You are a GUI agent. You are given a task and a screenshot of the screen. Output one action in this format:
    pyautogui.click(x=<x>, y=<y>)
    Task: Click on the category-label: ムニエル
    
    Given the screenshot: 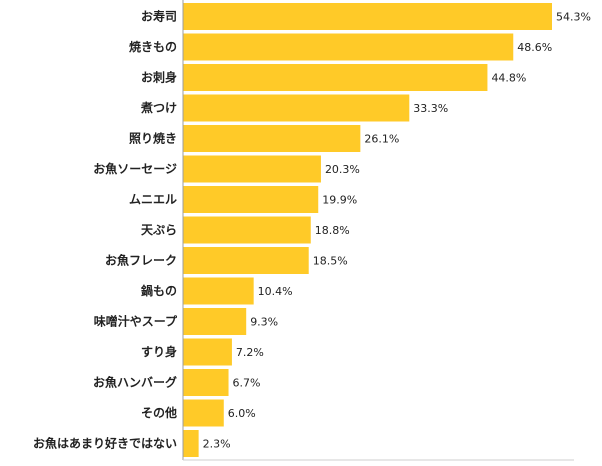 What is the action you would take?
    pyautogui.click(x=153, y=200)
    